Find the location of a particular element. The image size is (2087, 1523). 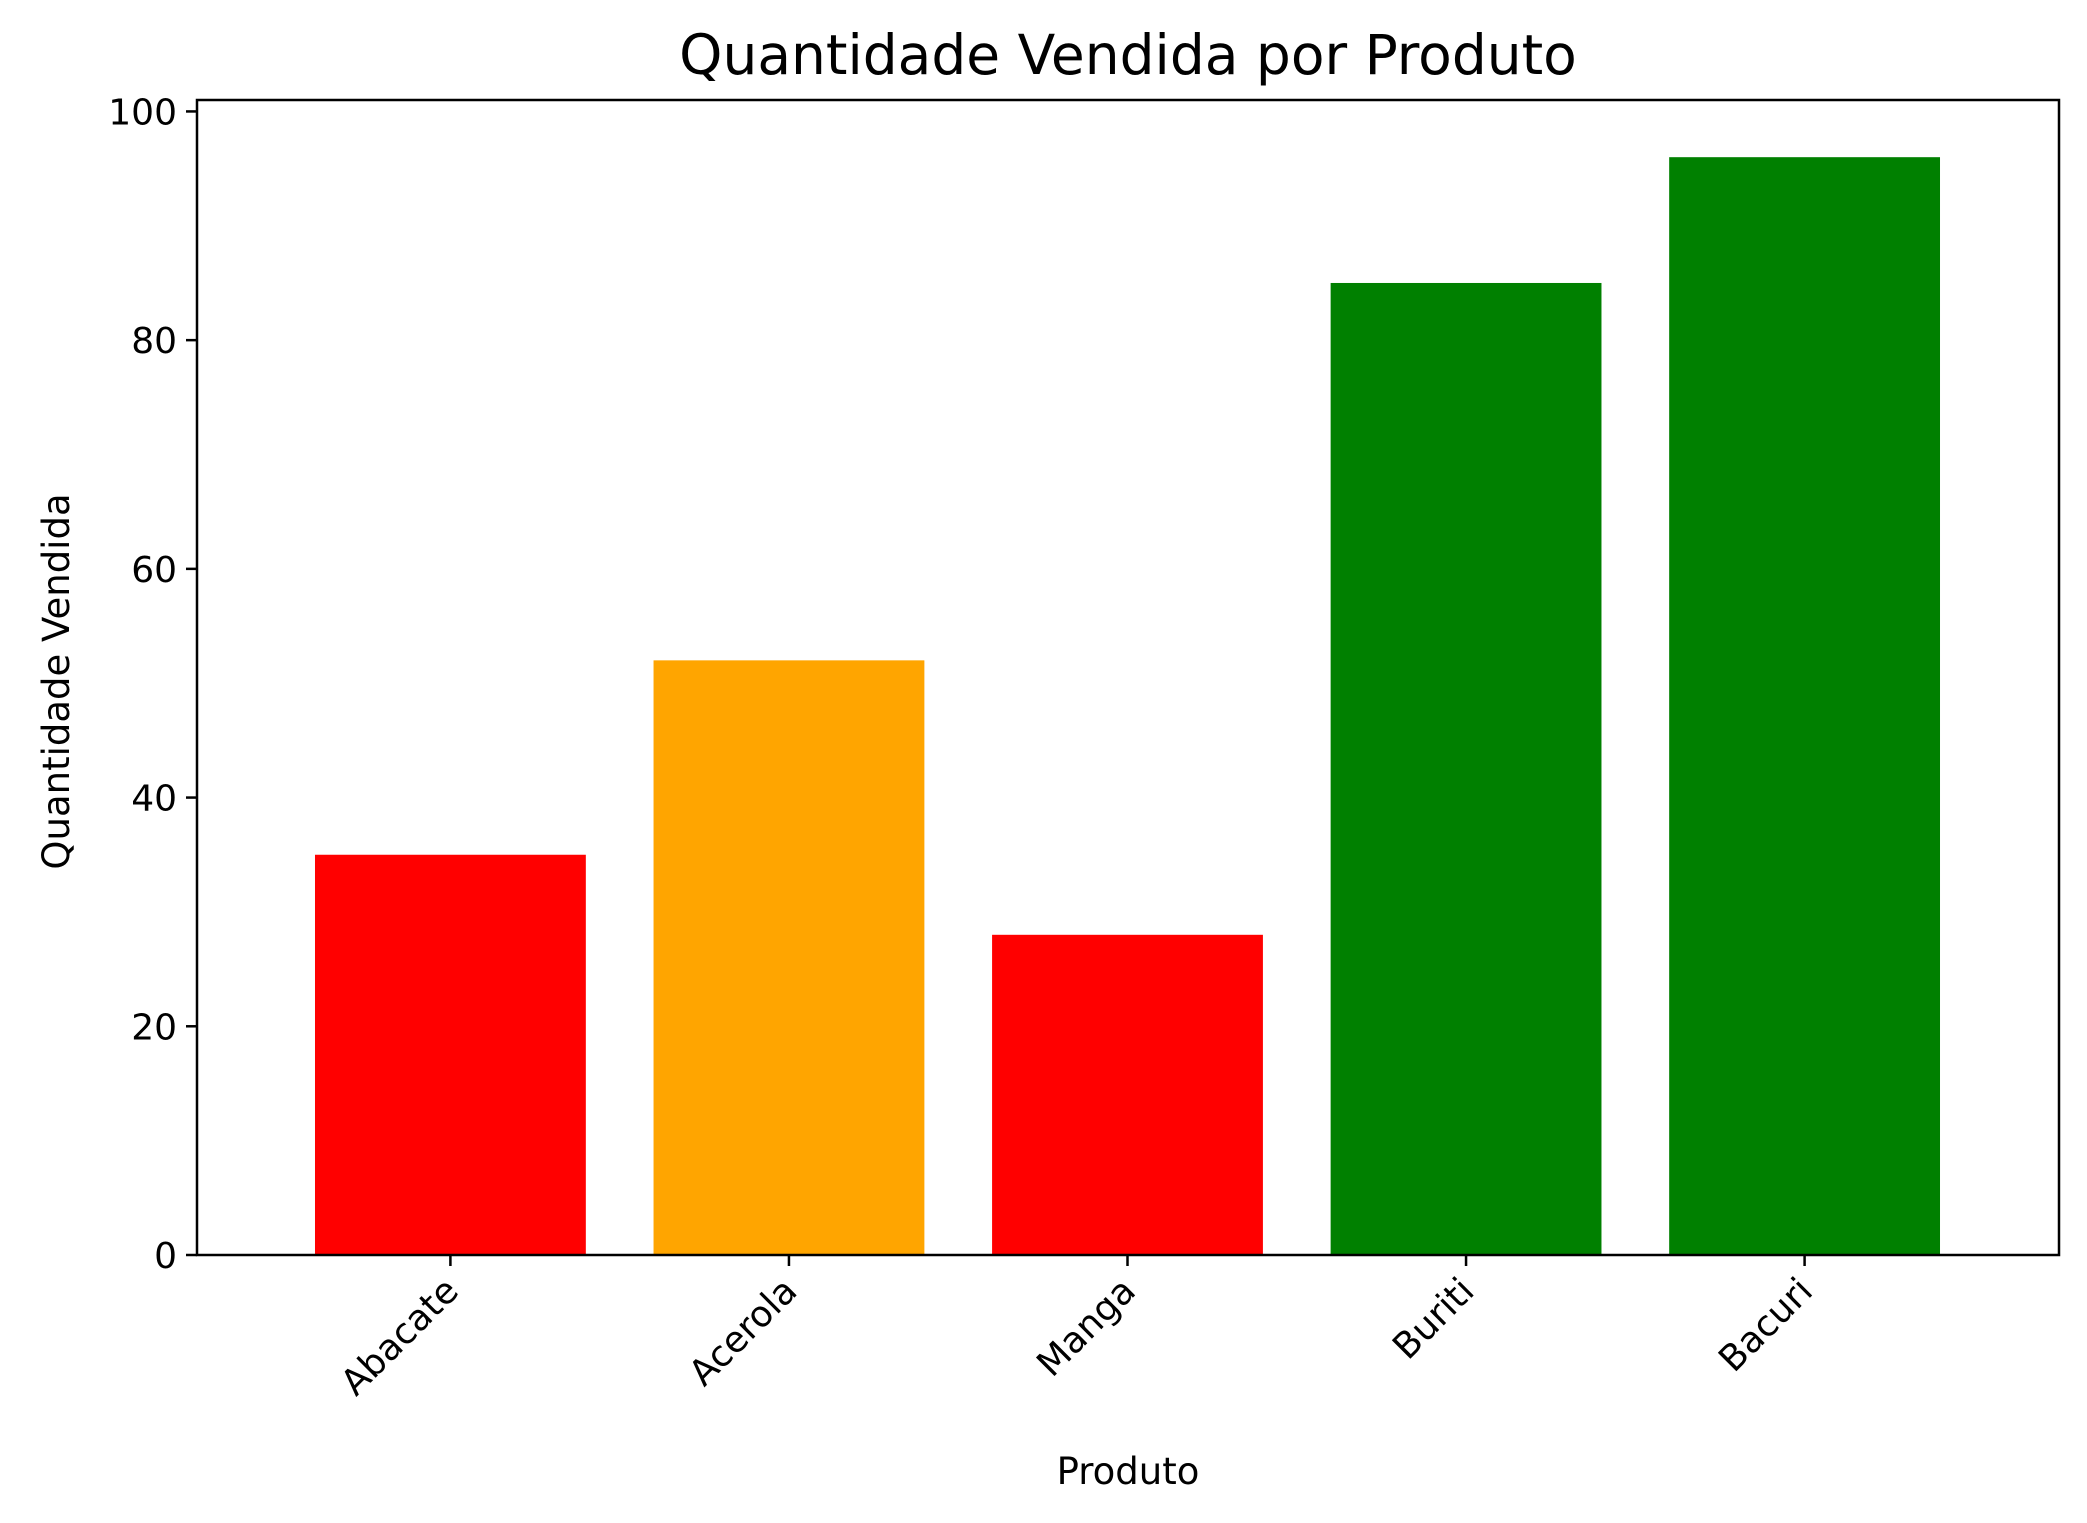

y-tick-label: 100 is located at coordinates (142, 112).